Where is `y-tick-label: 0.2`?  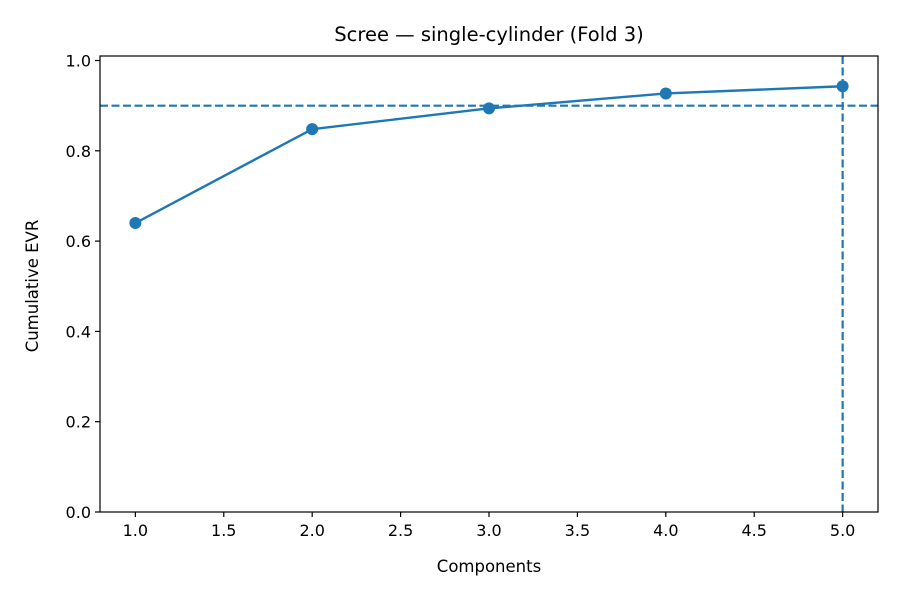 y-tick-label: 0.2 is located at coordinates (78, 422).